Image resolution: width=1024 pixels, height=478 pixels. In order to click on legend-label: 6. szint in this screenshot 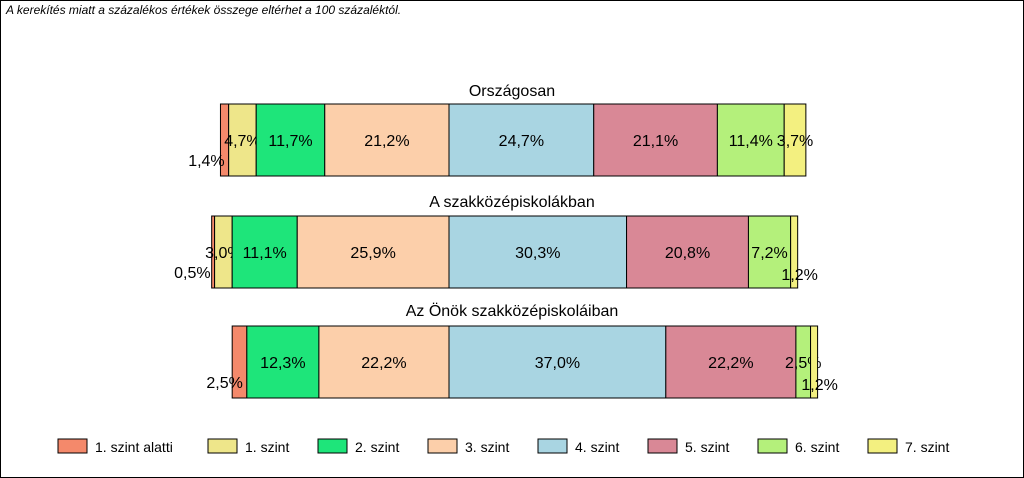, I will do `click(817, 447)`.